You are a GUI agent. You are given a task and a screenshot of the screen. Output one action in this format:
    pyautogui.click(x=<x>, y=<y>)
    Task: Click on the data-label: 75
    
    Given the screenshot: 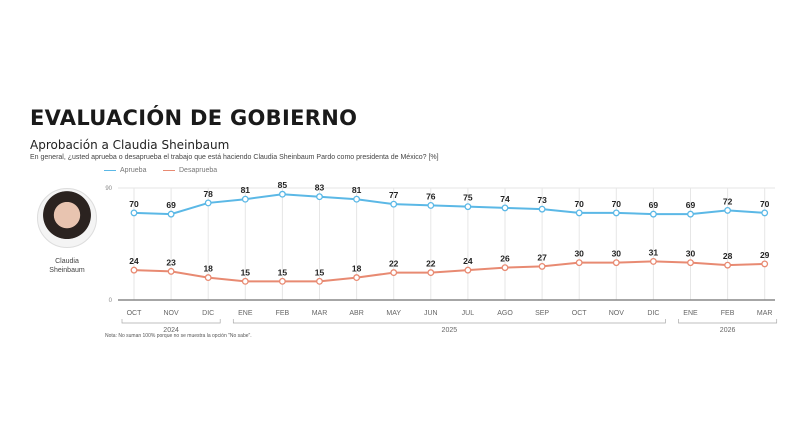 What is the action you would take?
    pyautogui.click(x=468, y=198)
    